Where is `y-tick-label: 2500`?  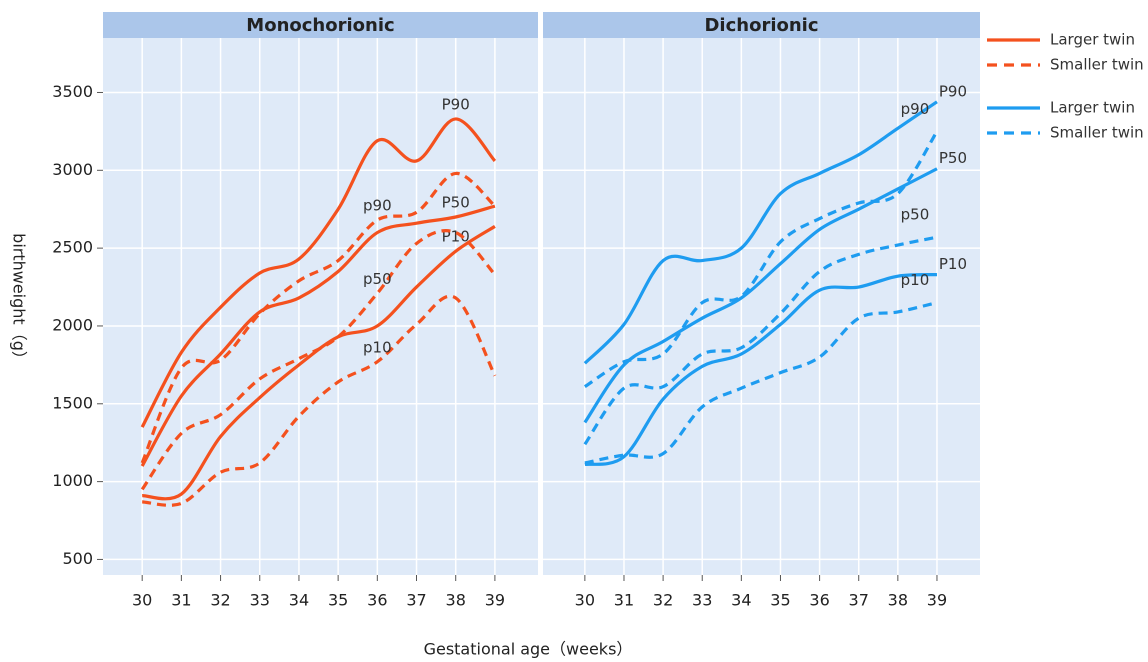
y-tick-label: 2500 is located at coordinates (72, 247).